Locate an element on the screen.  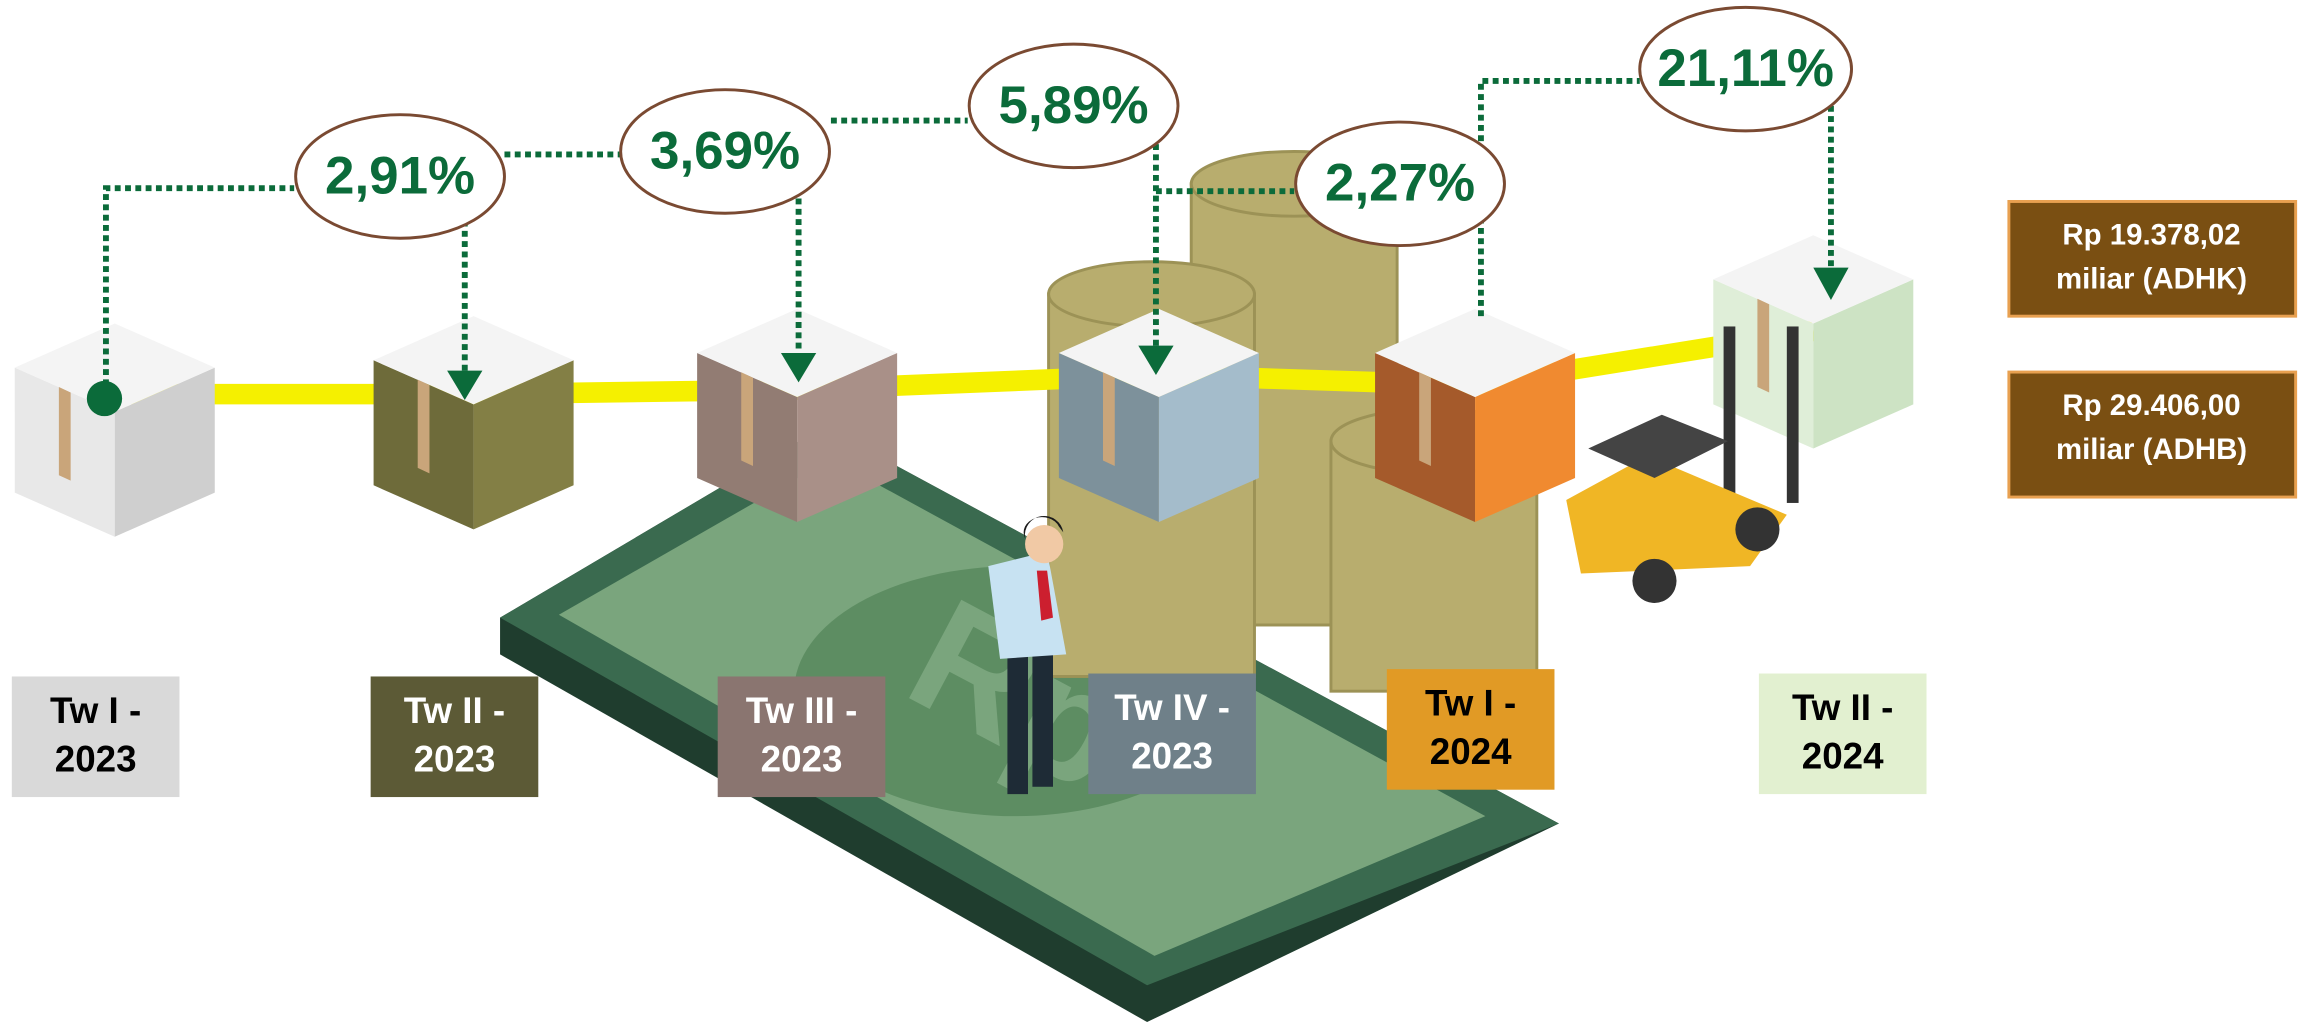
quarter-label: Tw IV - is located at coordinates (1172, 707).